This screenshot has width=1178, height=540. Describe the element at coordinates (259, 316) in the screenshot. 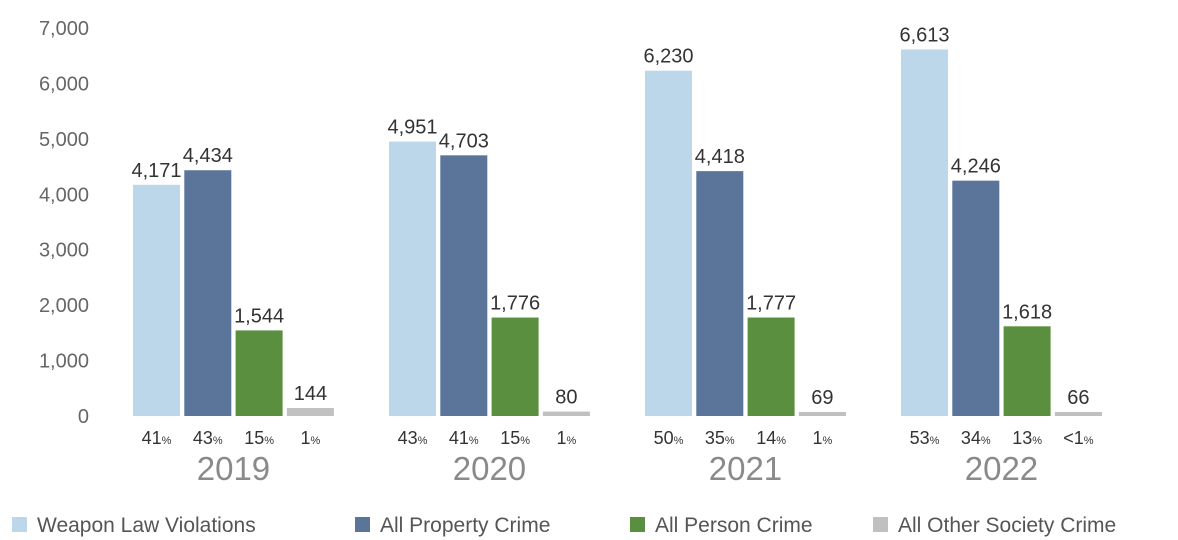

I see `data-label: 1,544` at that location.